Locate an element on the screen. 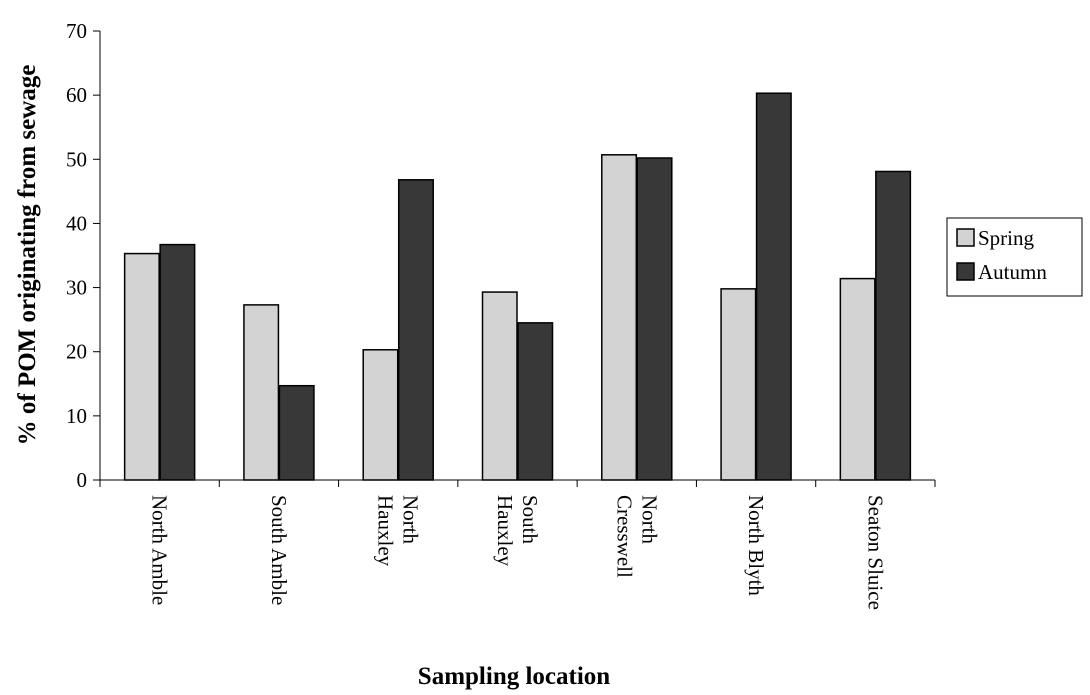 This screenshot has width=1090, height=695. y-axis-title: % of POM originating from sewage is located at coordinates (27, 255).